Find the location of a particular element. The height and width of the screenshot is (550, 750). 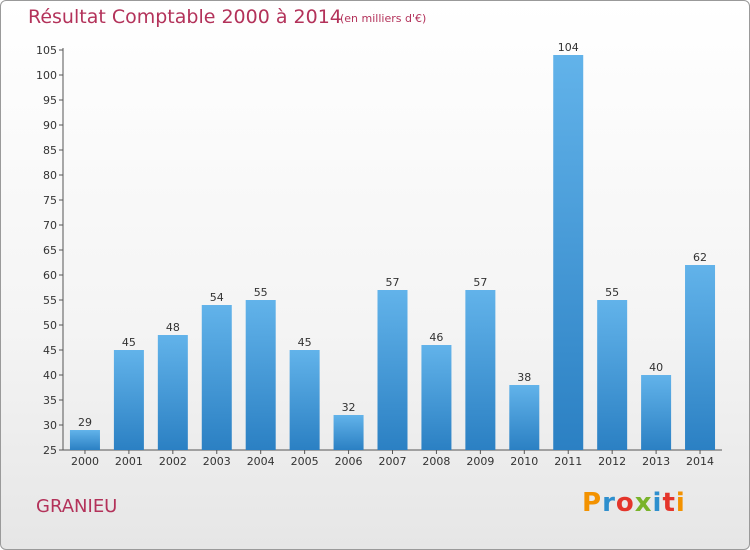

y-tick-label: 100 is located at coordinates (46, 75).